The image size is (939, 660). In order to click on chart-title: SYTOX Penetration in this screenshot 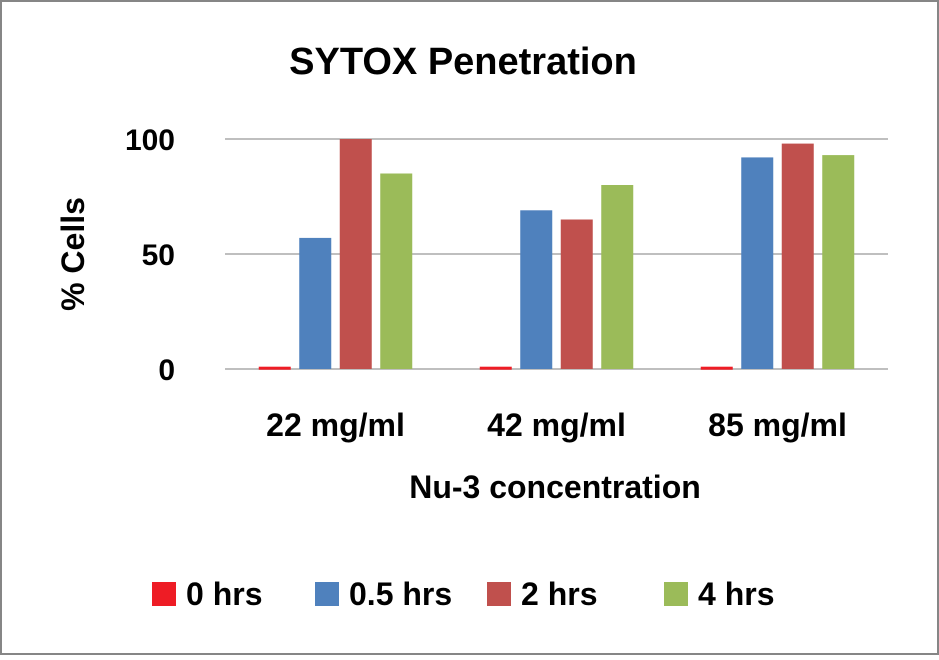, I will do `click(463, 62)`.